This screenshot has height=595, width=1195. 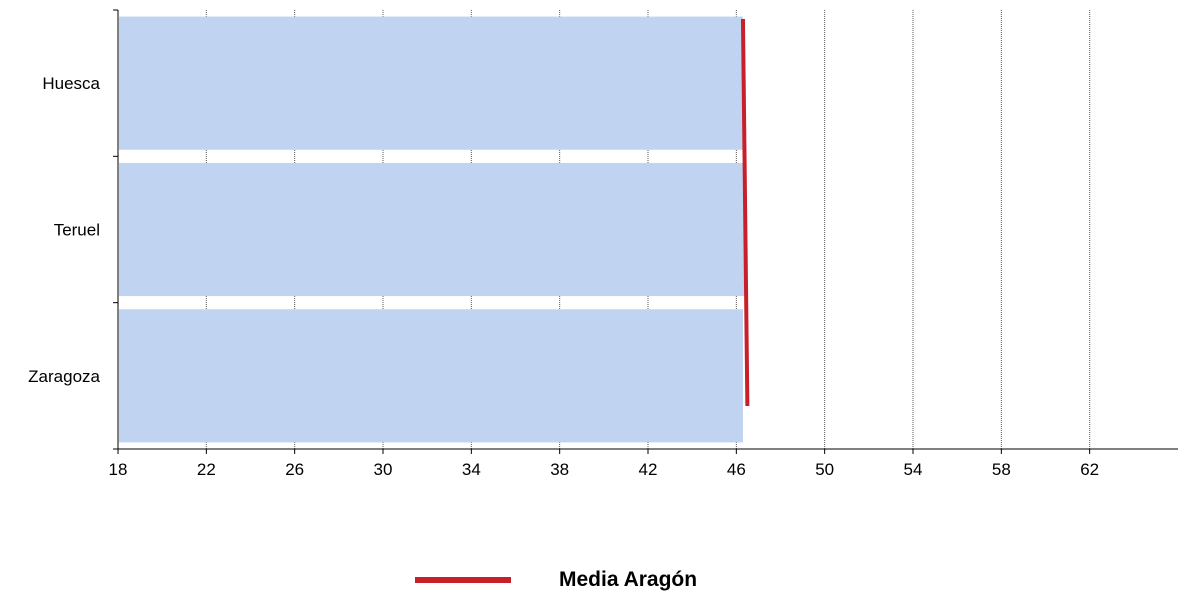 What do you see at coordinates (1089, 469) in the screenshot?
I see `x-tick-label: 62` at bounding box center [1089, 469].